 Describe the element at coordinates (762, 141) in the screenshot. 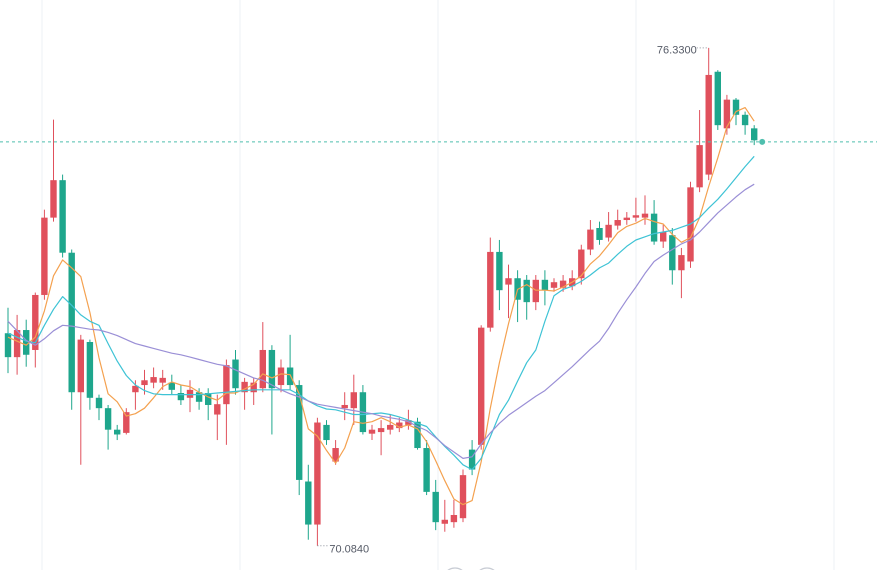

I see `last-price-dot` at that location.